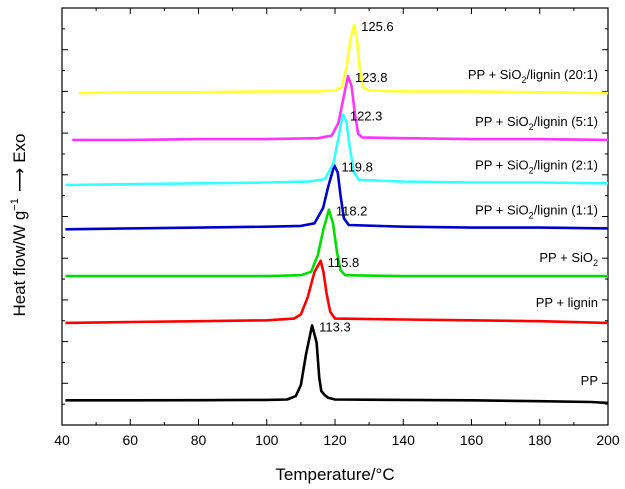  Describe the element at coordinates (472, 440) in the screenshot. I see `x-tick-label: 160` at that location.